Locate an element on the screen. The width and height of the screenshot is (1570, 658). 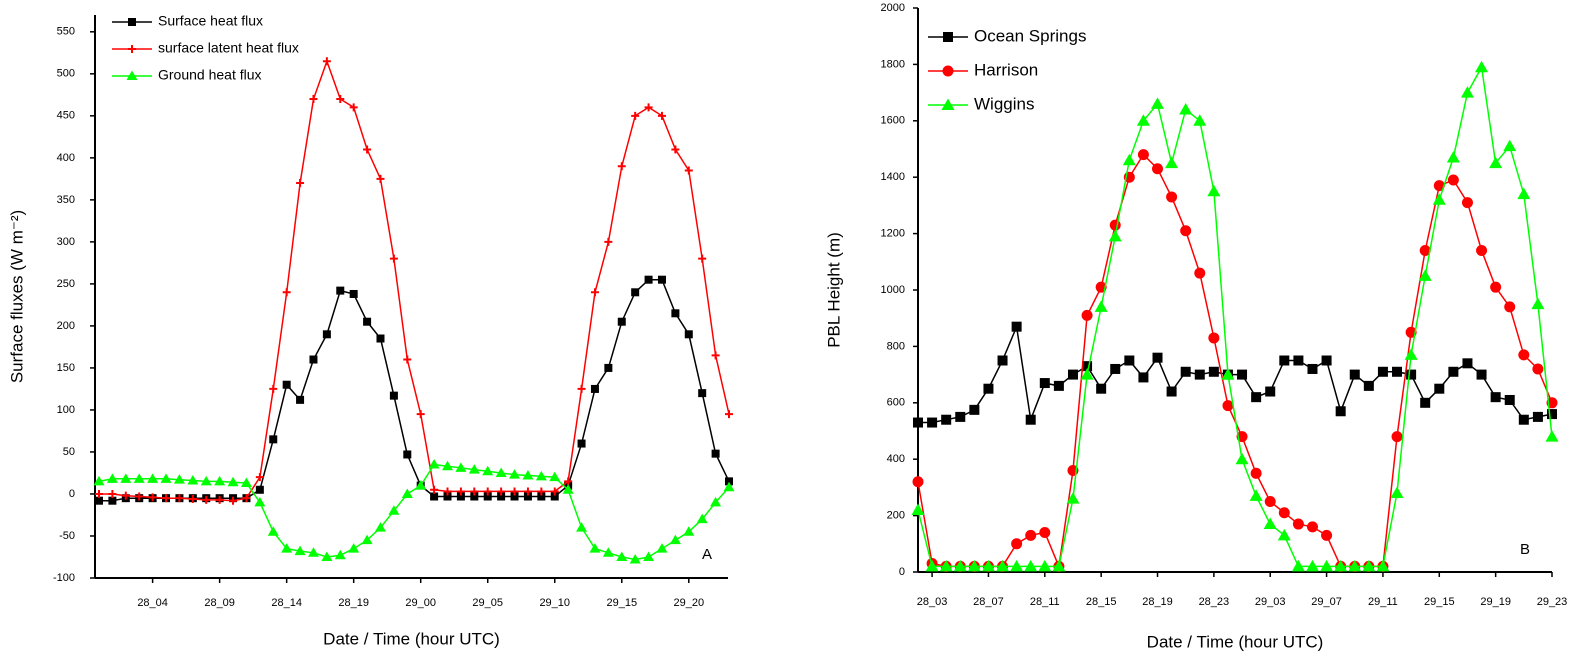
x-tick-label: 28_19 is located at coordinates (353, 603).